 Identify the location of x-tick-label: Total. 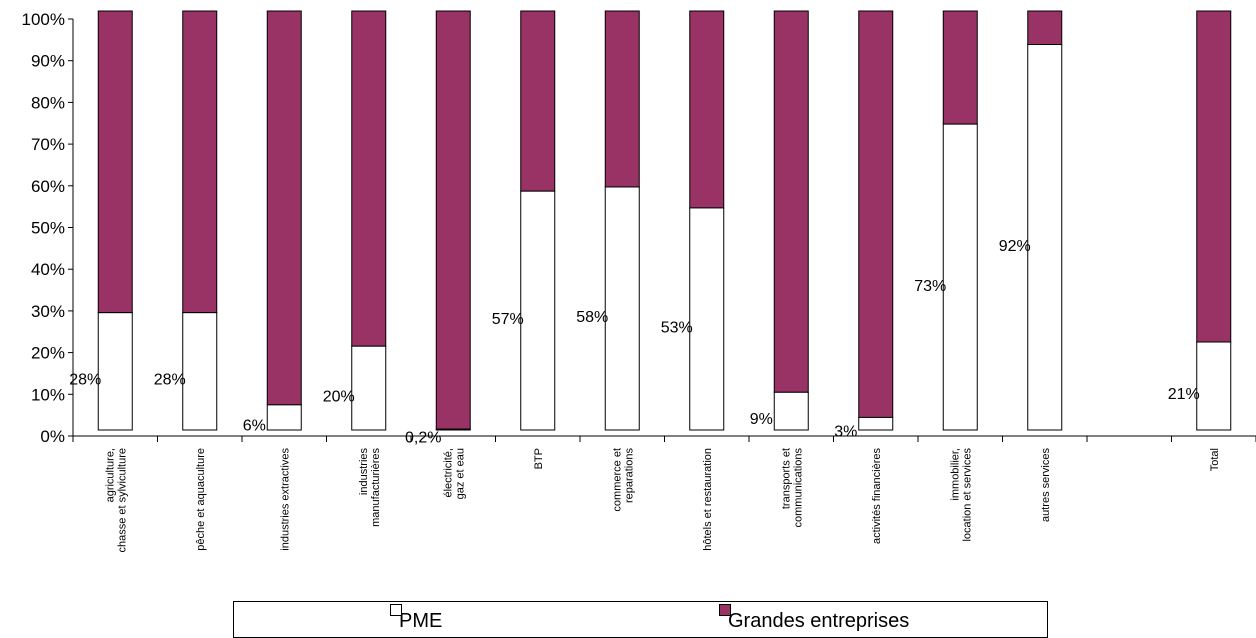
(1215, 459).